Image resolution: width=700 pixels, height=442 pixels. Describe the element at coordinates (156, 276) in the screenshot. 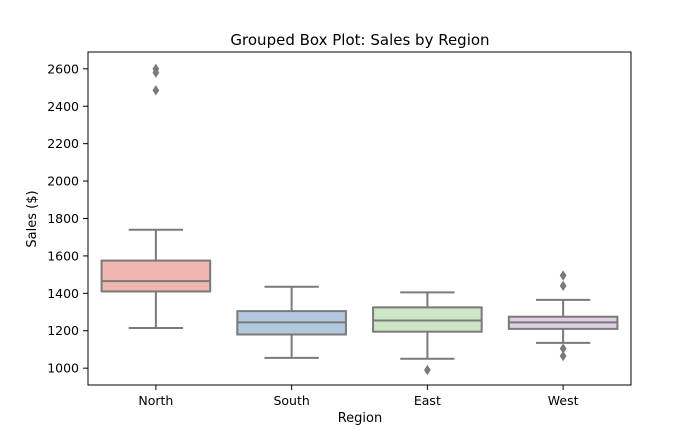

I see `box-body` at that location.